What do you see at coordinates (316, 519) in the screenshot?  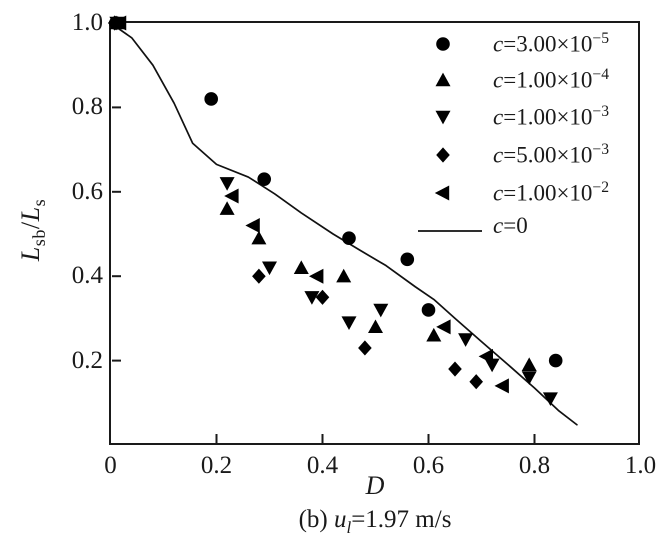 I see `caption-prefix: (b)` at bounding box center [316, 519].